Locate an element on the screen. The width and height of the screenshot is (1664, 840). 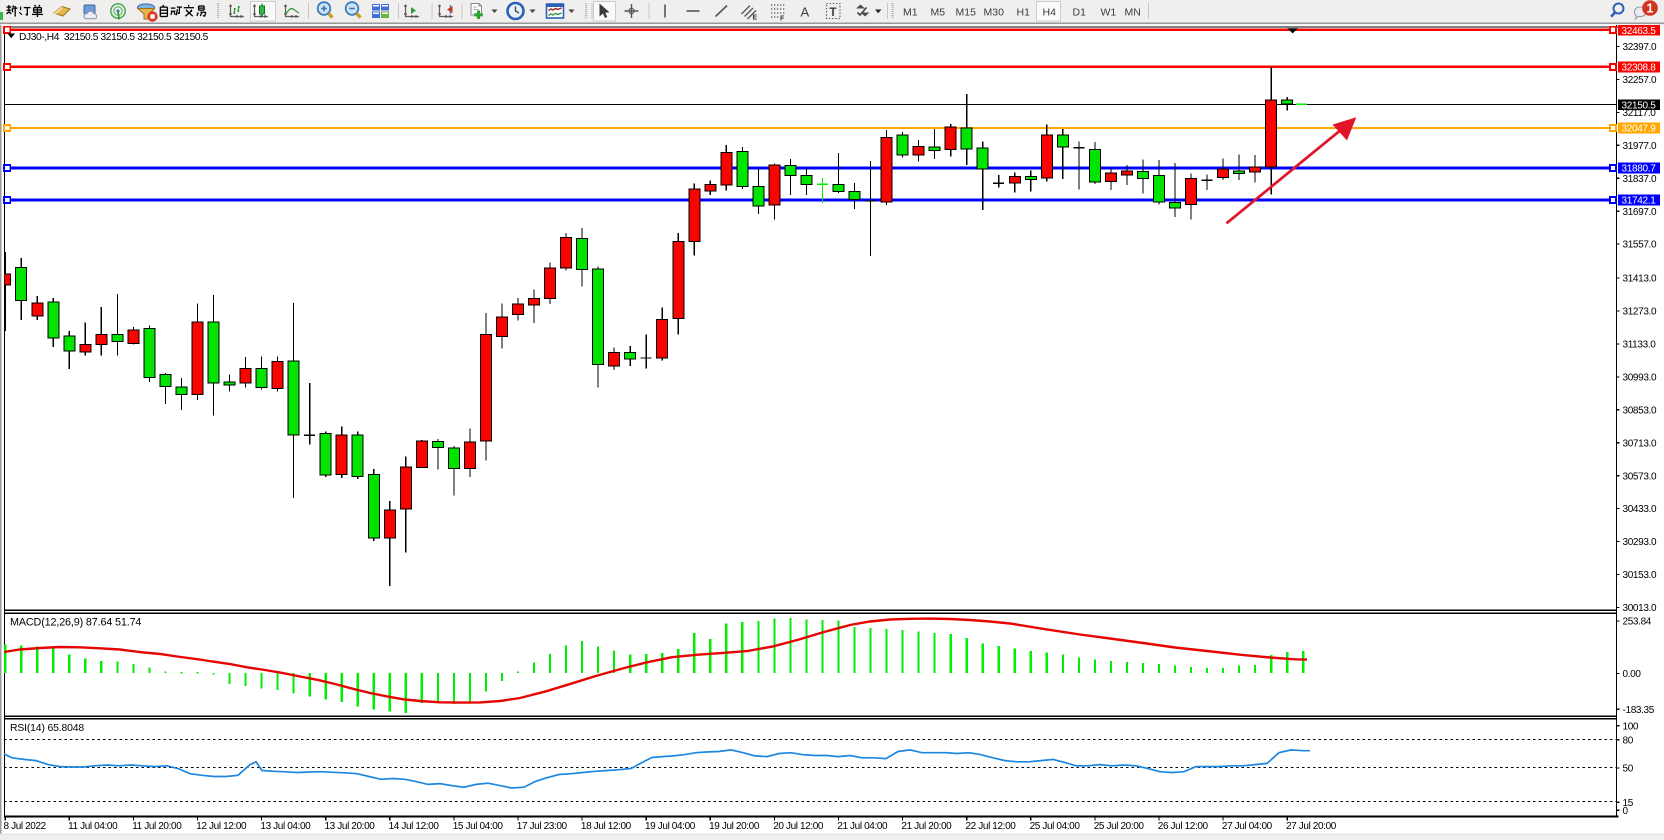
svg-text: 32308.8 is located at coordinates (1639, 68).